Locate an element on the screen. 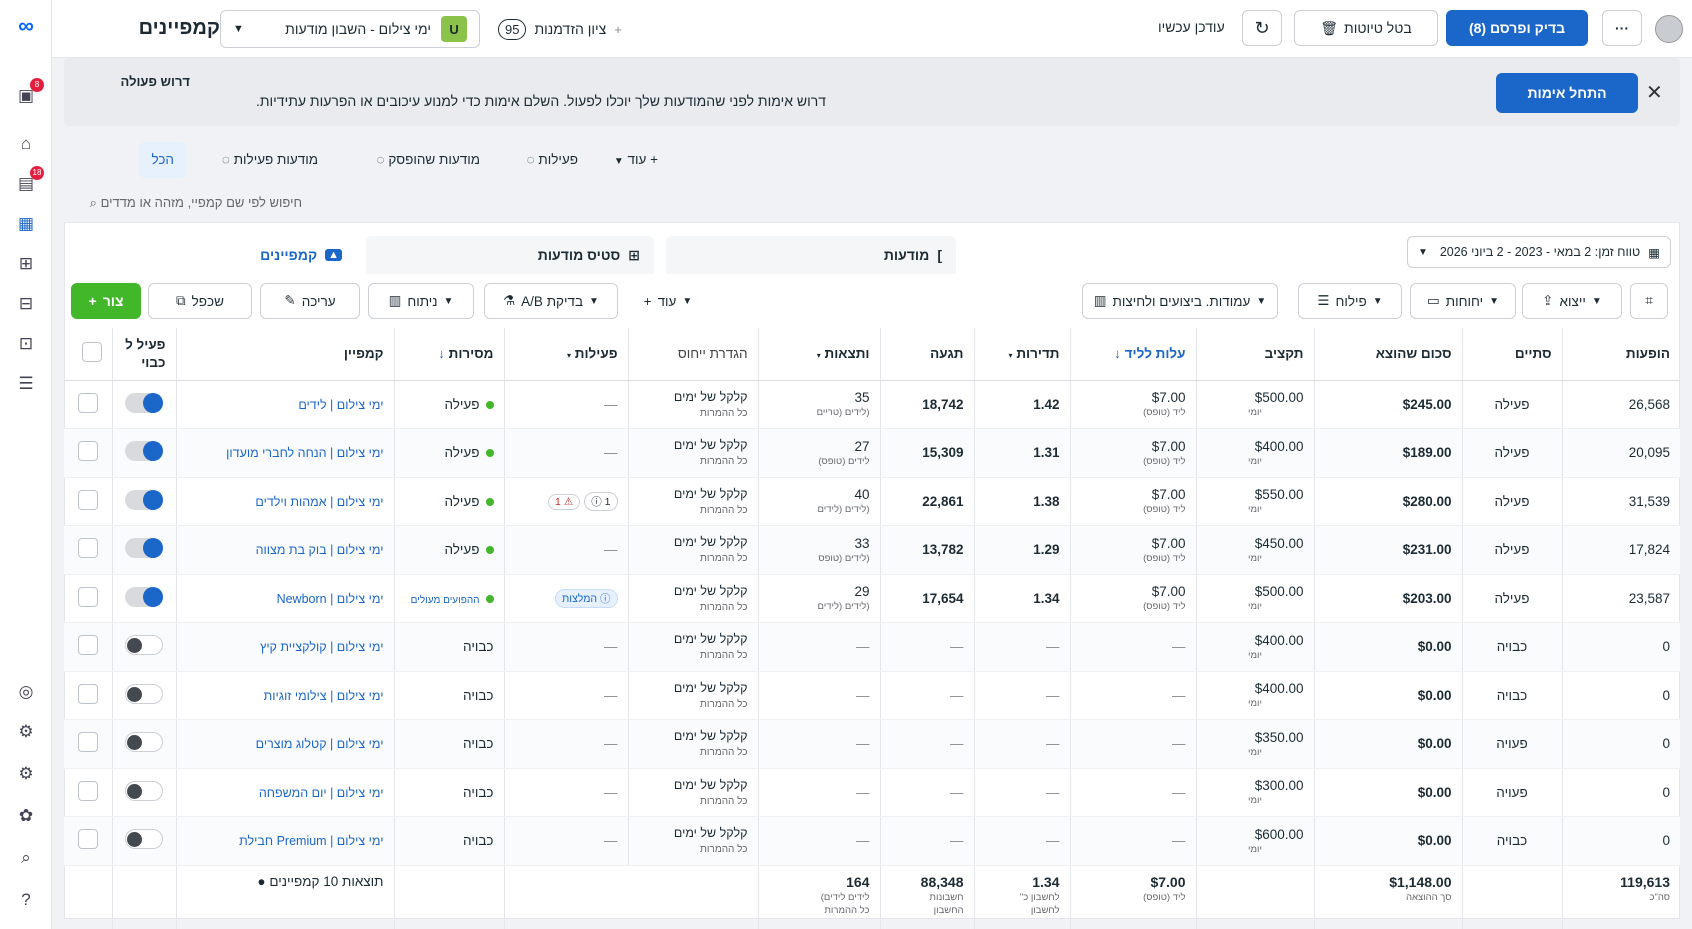 The height and width of the screenshot is (929, 1692). campaign-name-cell: ימי צילום | Newborn is located at coordinates (285, 598).